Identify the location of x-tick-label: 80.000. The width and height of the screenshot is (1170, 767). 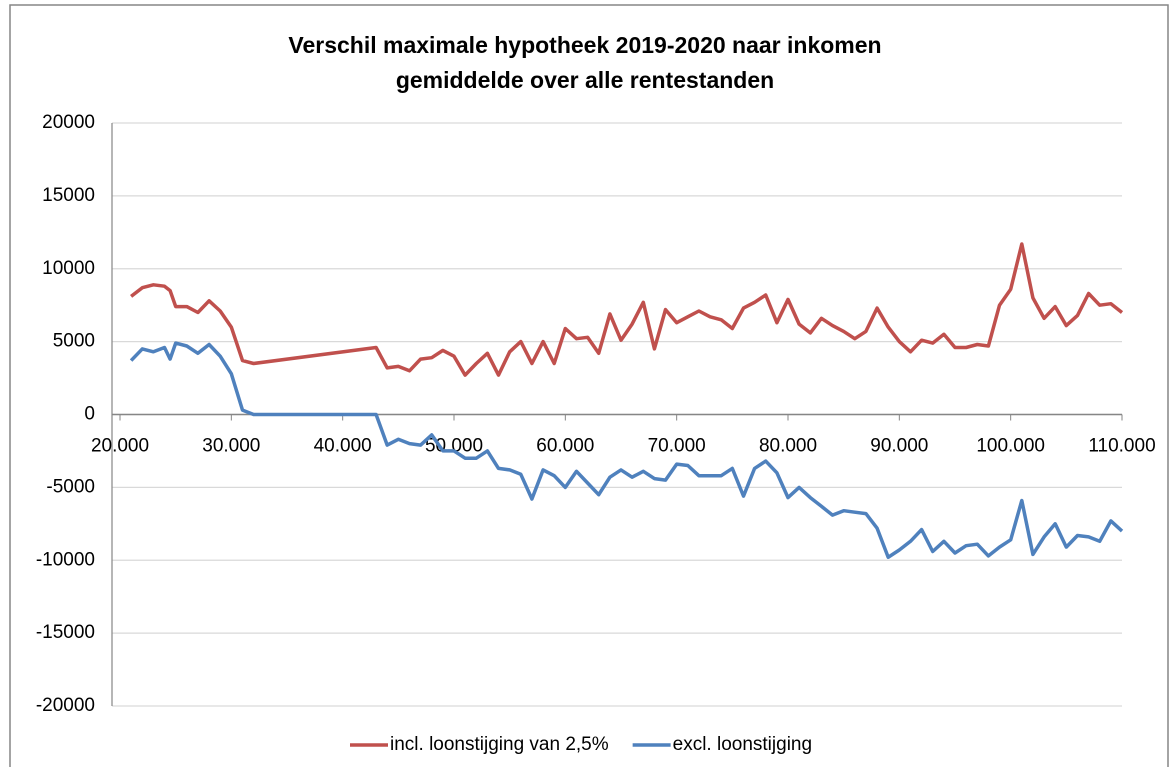
(788, 446).